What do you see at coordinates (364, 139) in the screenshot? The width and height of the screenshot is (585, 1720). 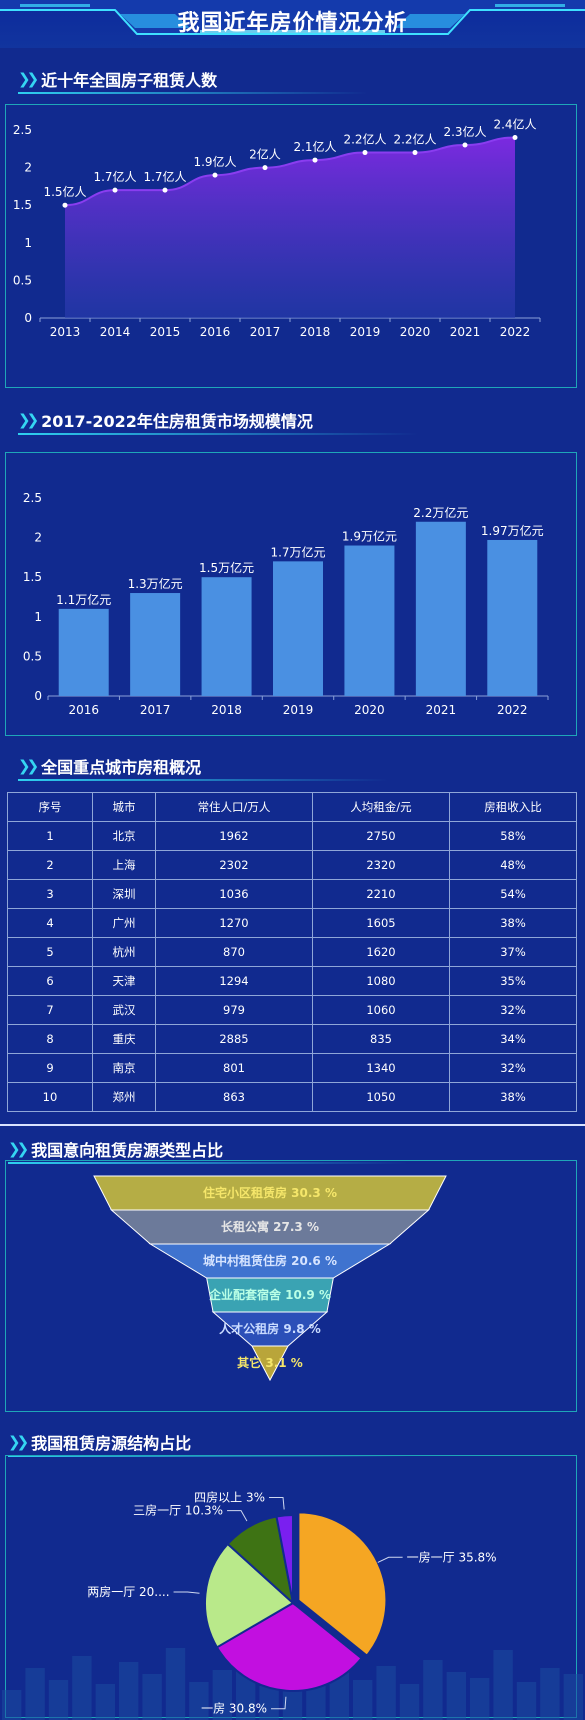 I see `data-label: 2.2亿人` at bounding box center [364, 139].